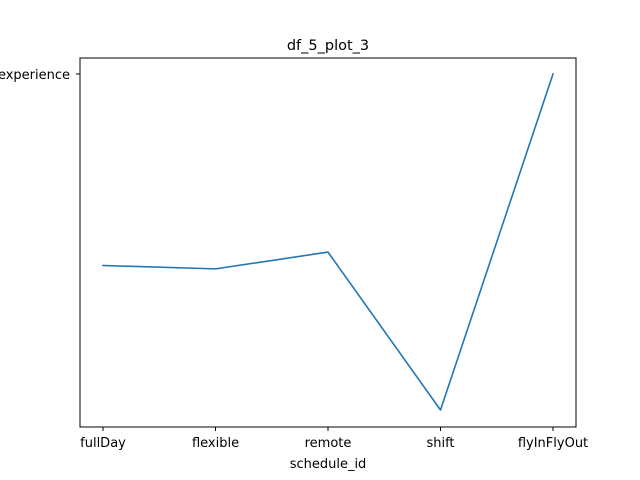 The width and height of the screenshot is (640, 480). Describe the element at coordinates (553, 443) in the screenshot. I see `x-tick-label: flyInFlyOut` at that location.